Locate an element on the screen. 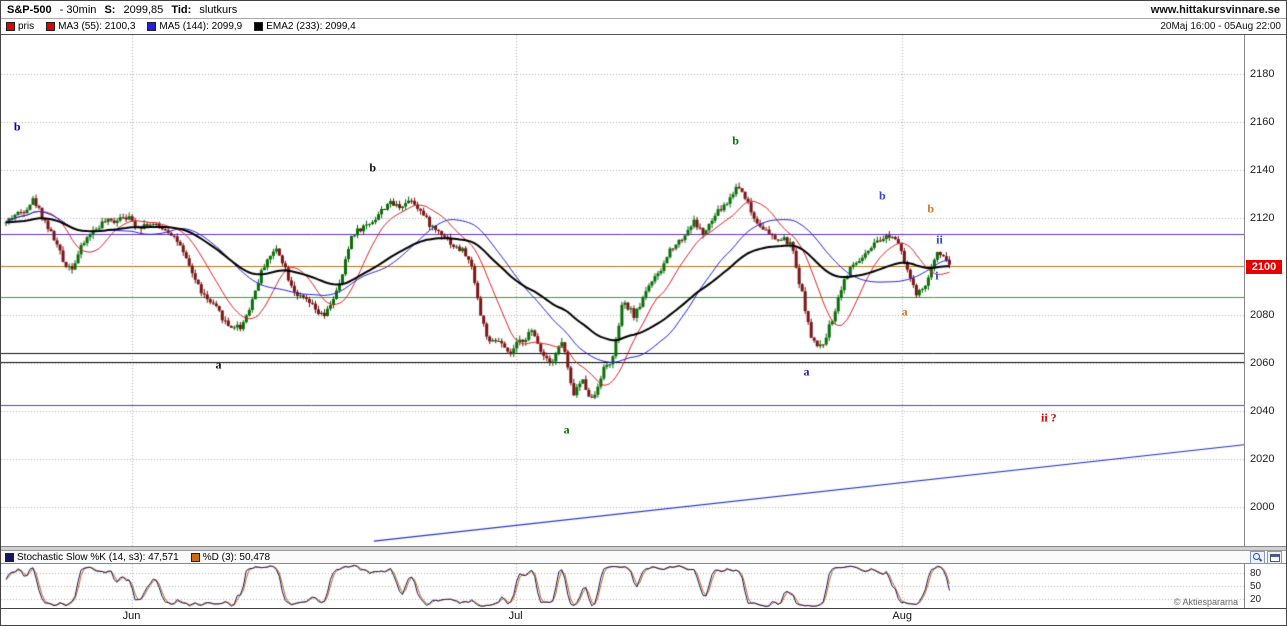 This screenshot has height=626, width=1287. wave-label: ii ? is located at coordinates (1049, 417).